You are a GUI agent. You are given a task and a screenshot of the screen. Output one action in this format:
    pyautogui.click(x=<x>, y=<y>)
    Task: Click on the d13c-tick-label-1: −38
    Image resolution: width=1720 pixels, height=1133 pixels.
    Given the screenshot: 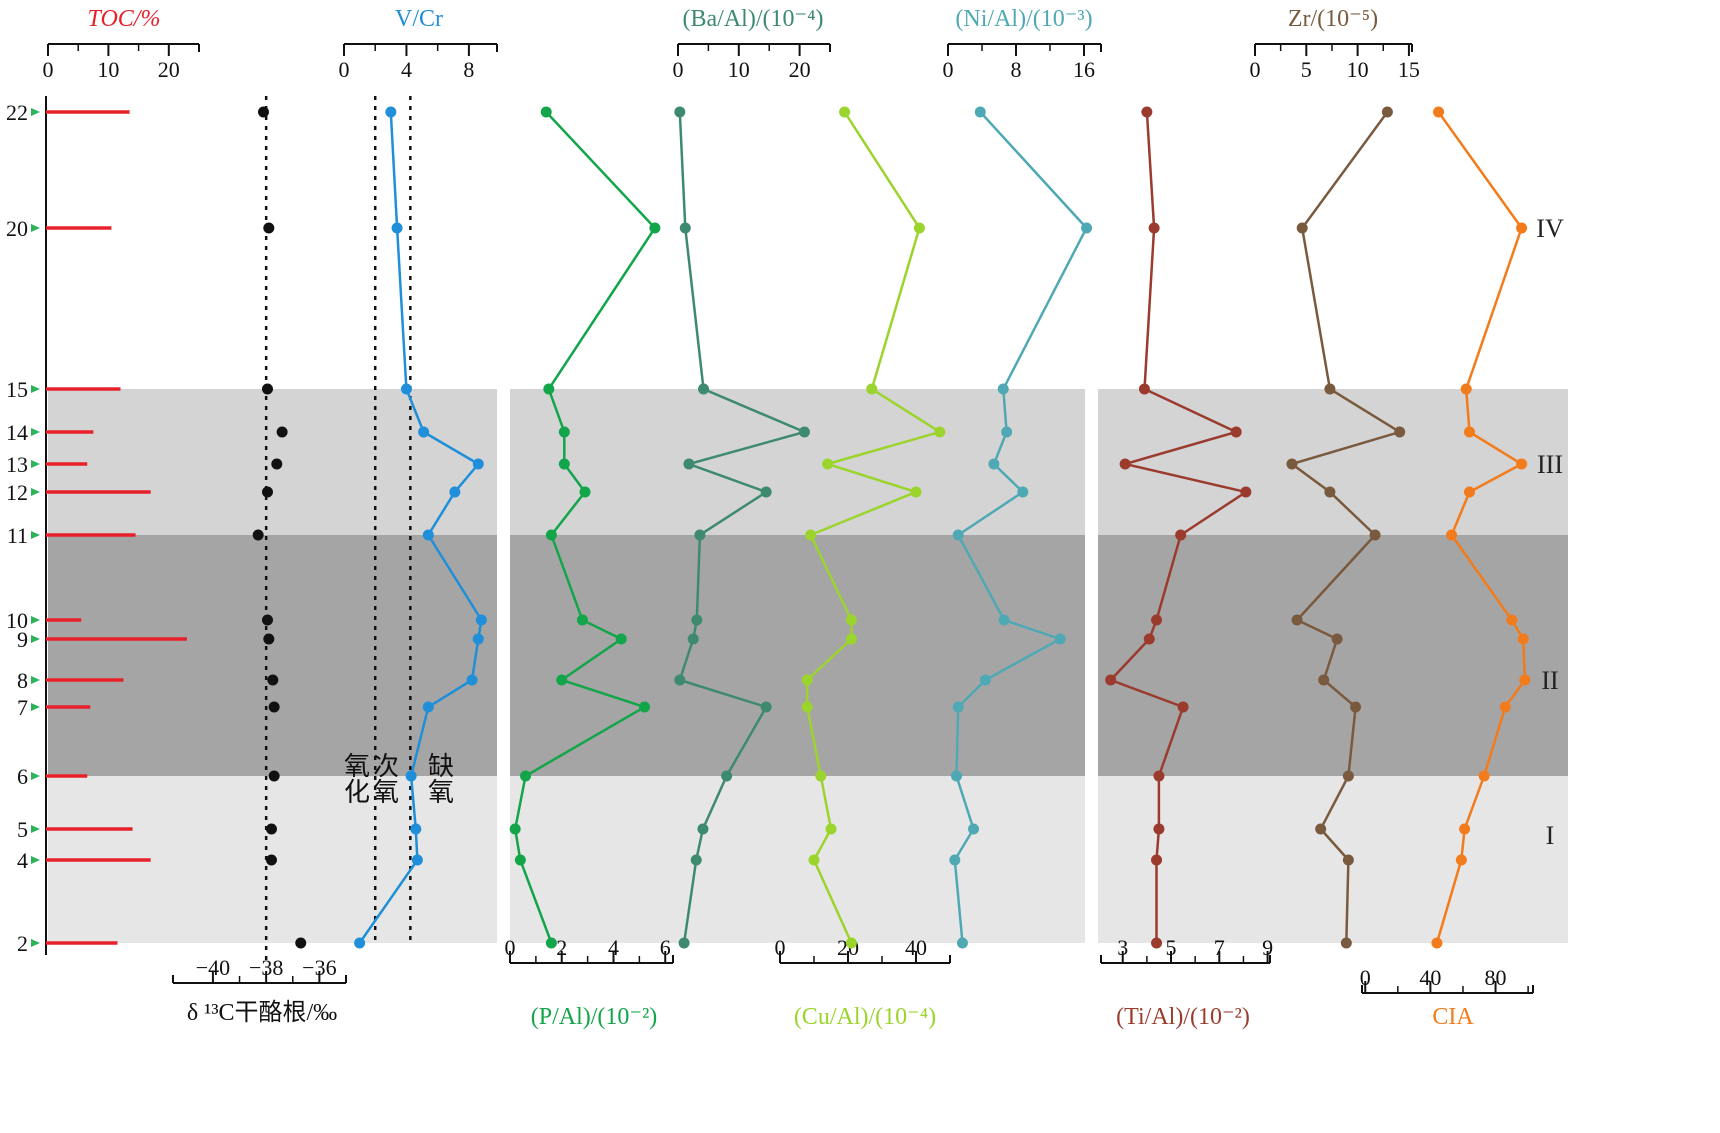 What is the action you would take?
    pyautogui.click(x=266, y=967)
    